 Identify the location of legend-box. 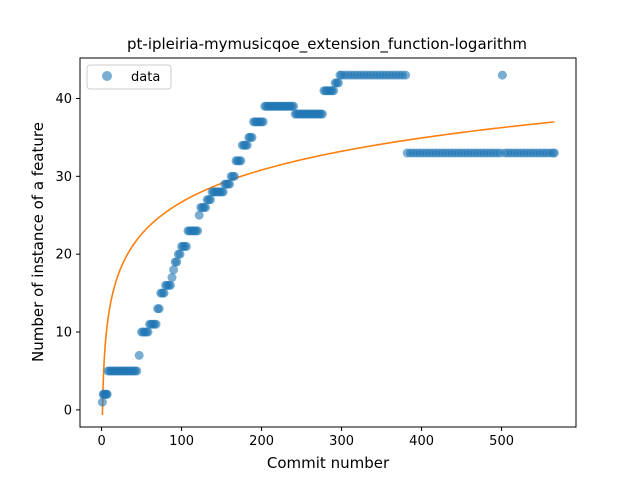
(129, 77).